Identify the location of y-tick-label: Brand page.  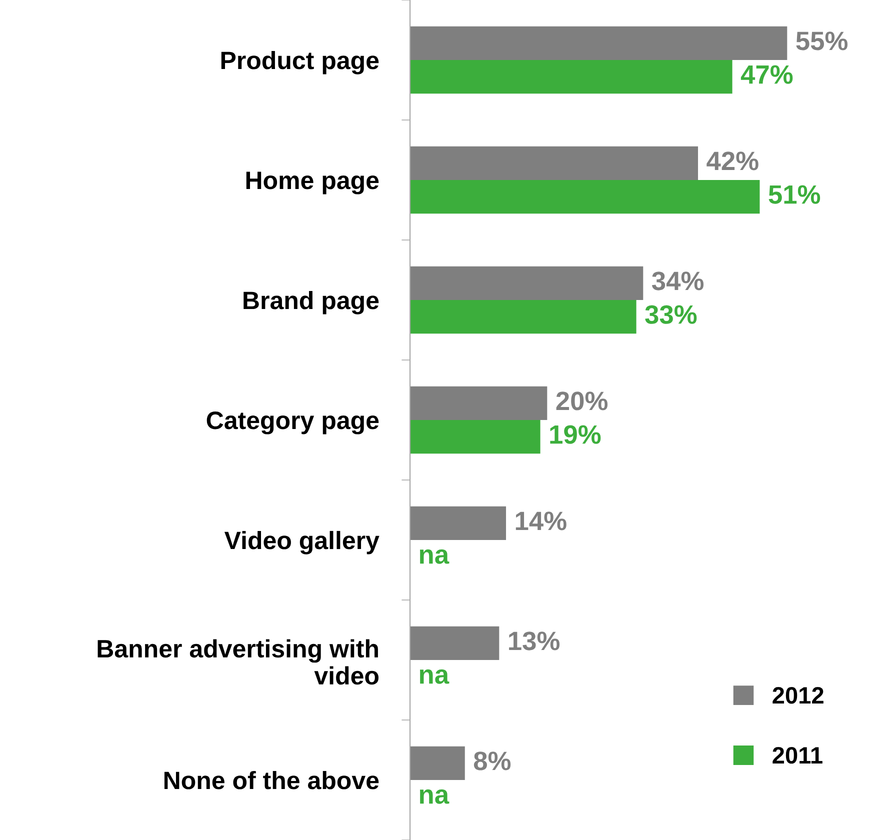
(311, 302).